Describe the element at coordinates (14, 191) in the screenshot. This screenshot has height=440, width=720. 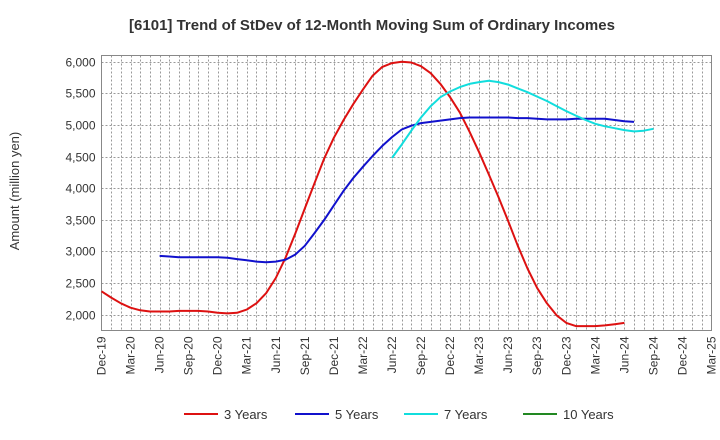
I see `y-axis-label: Amount (million yen)` at that location.